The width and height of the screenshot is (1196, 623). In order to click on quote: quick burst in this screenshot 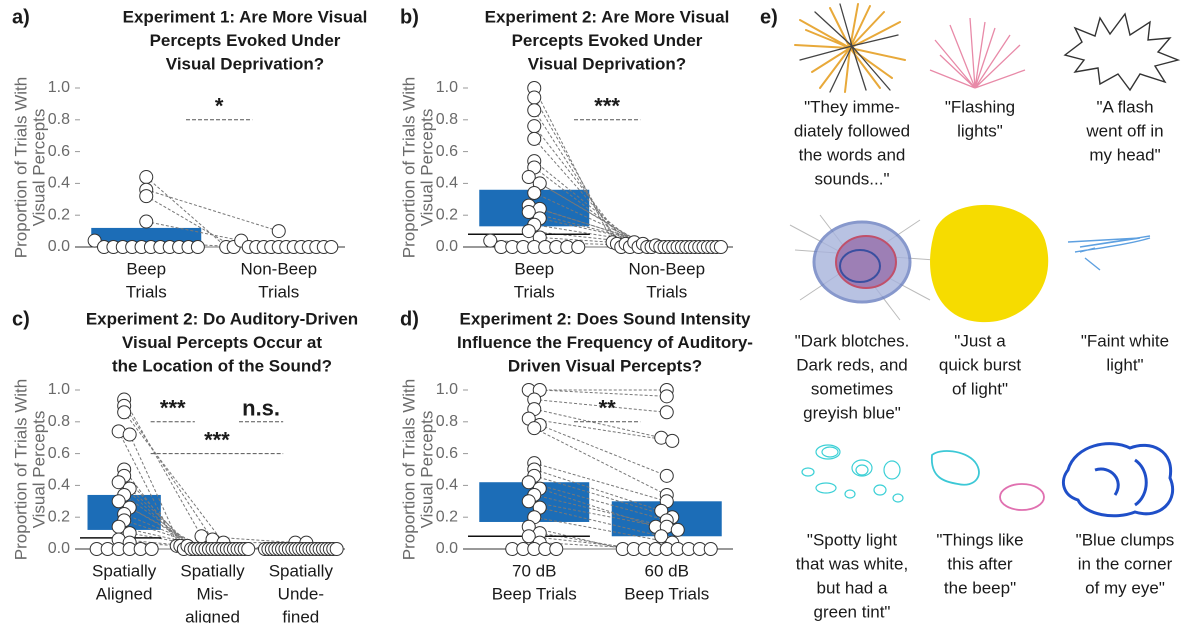, I will do `click(980, 364)`.